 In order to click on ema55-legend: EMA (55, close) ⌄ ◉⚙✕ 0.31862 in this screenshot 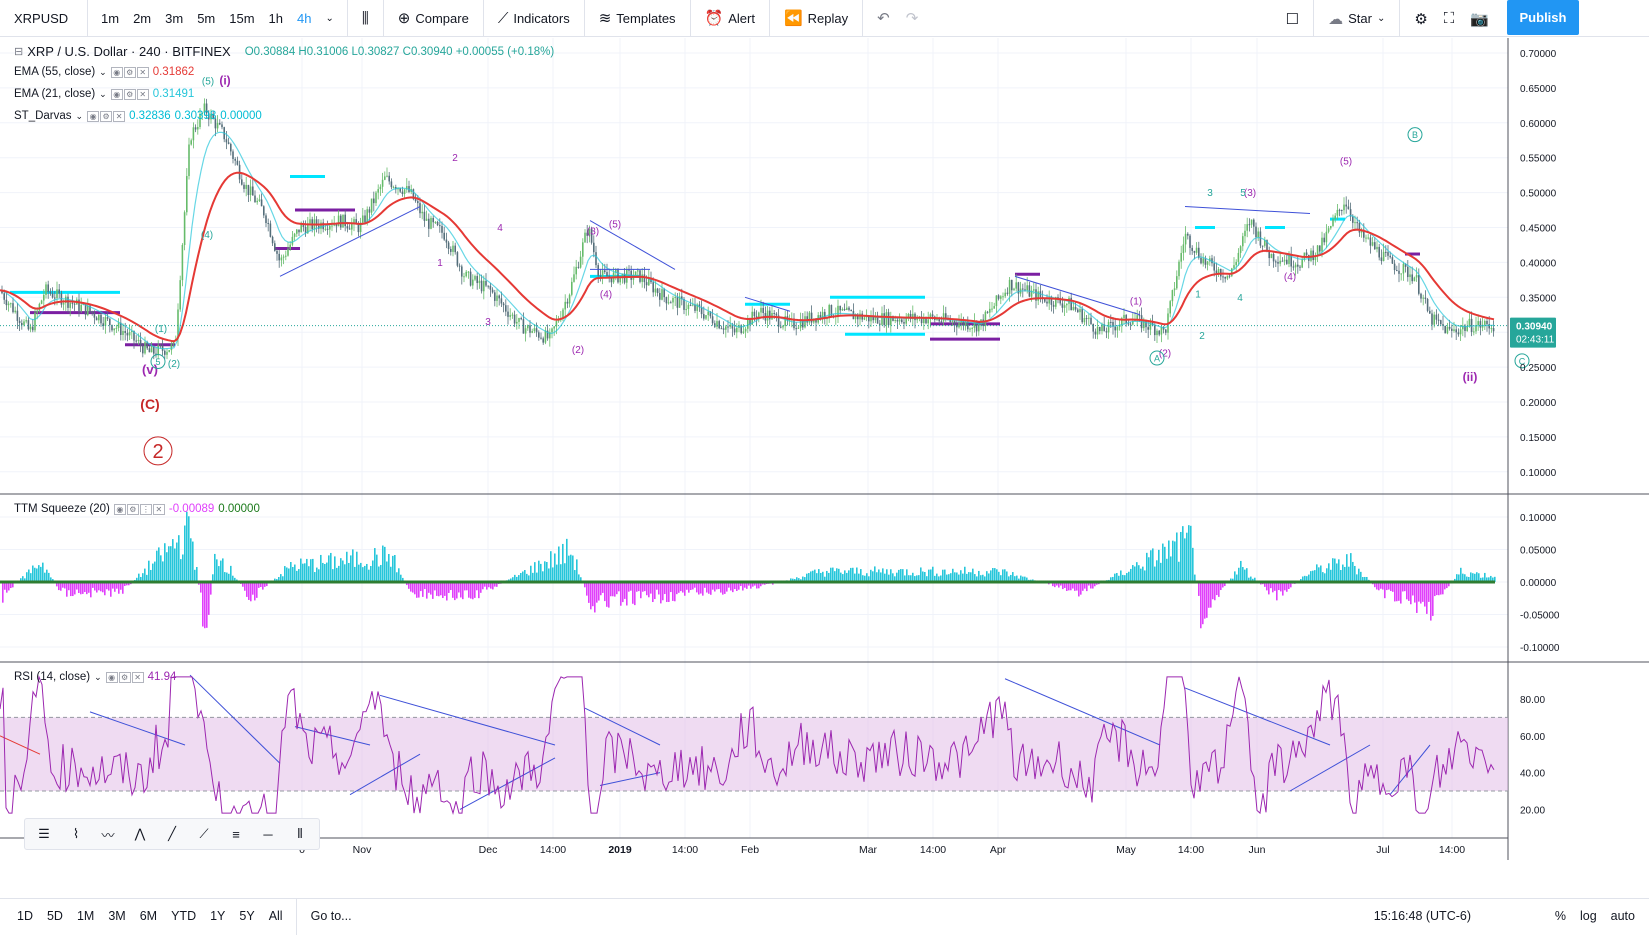, I will do `click(104, 72)`.